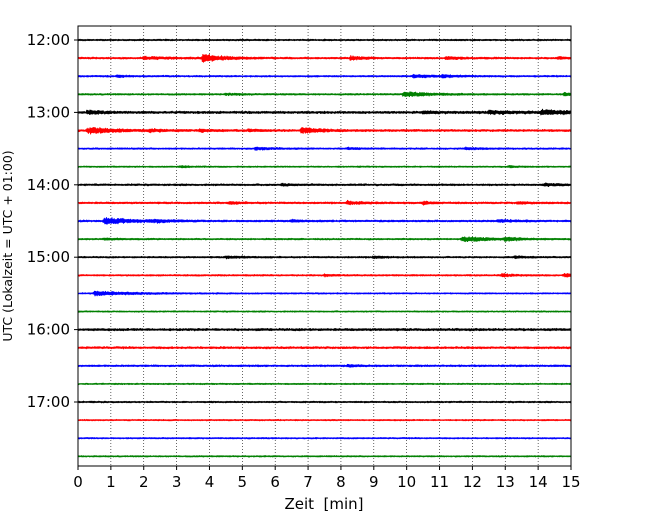  What do you see at coordinates (327, 478) in the screenshot?
I see `x-axis-ticks: 0 1 2 3 4 5 6 7 8 9 10 11 12 13 14 15` at bounding box center [327, 478].